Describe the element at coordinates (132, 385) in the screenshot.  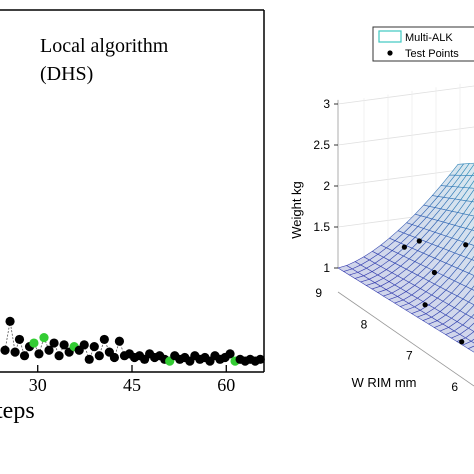
I see `left-x-tick-label: 45` at that location.